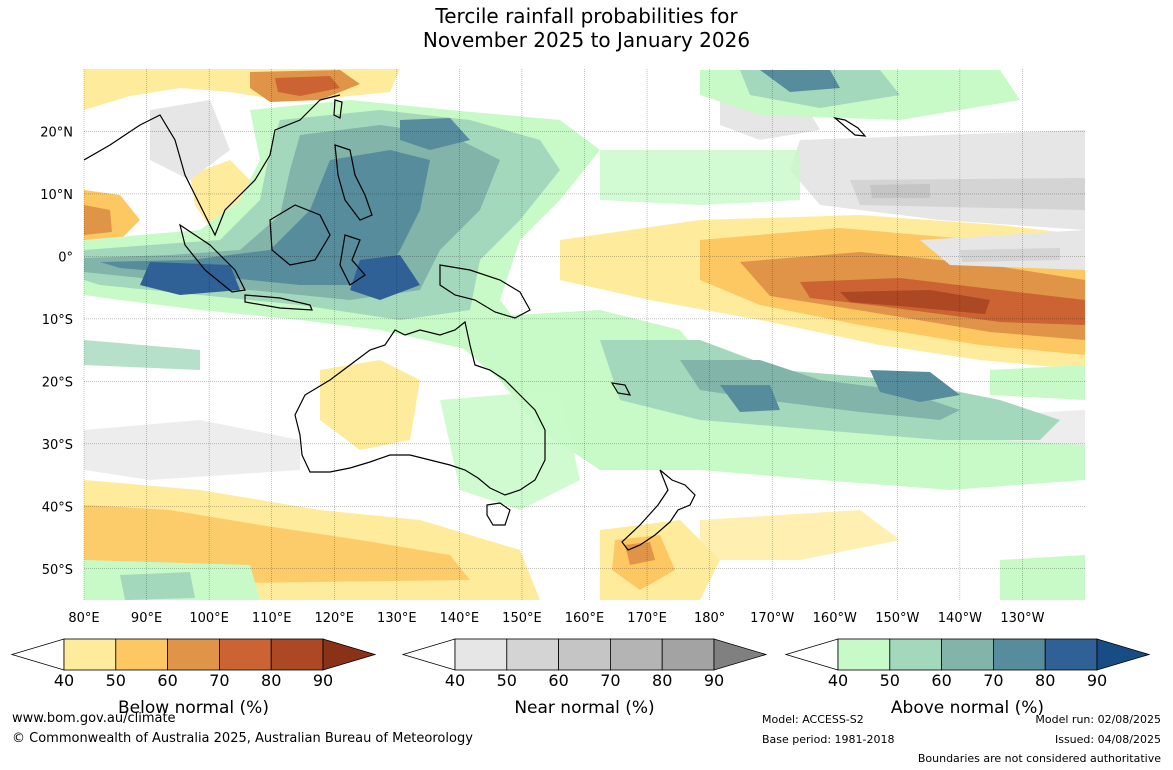  What do you see at coordinates (57, 507) in the screenshot?
I see `latitude-label: 40°S` at bounding box center [57, 507].